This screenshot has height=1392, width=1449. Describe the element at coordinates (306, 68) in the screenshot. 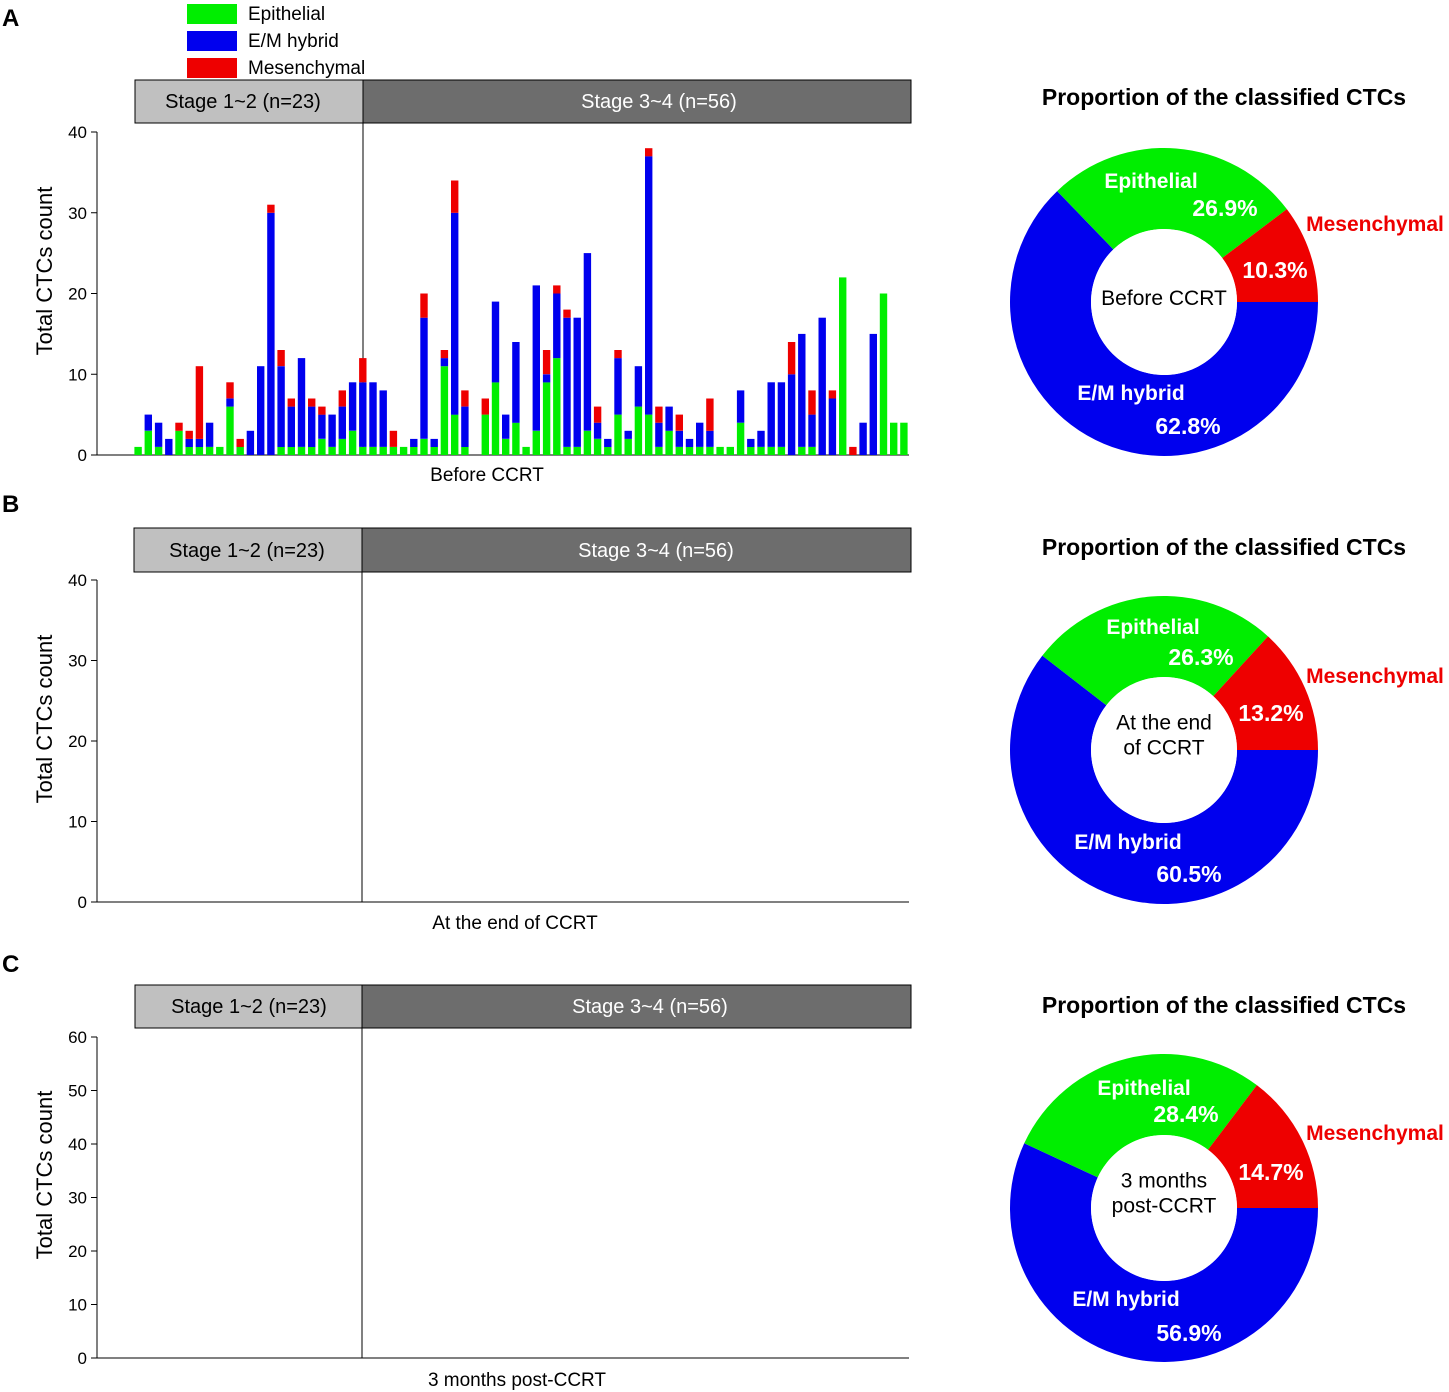

I see `legend-label-mesenchymal: Mesenchymal` at that location.